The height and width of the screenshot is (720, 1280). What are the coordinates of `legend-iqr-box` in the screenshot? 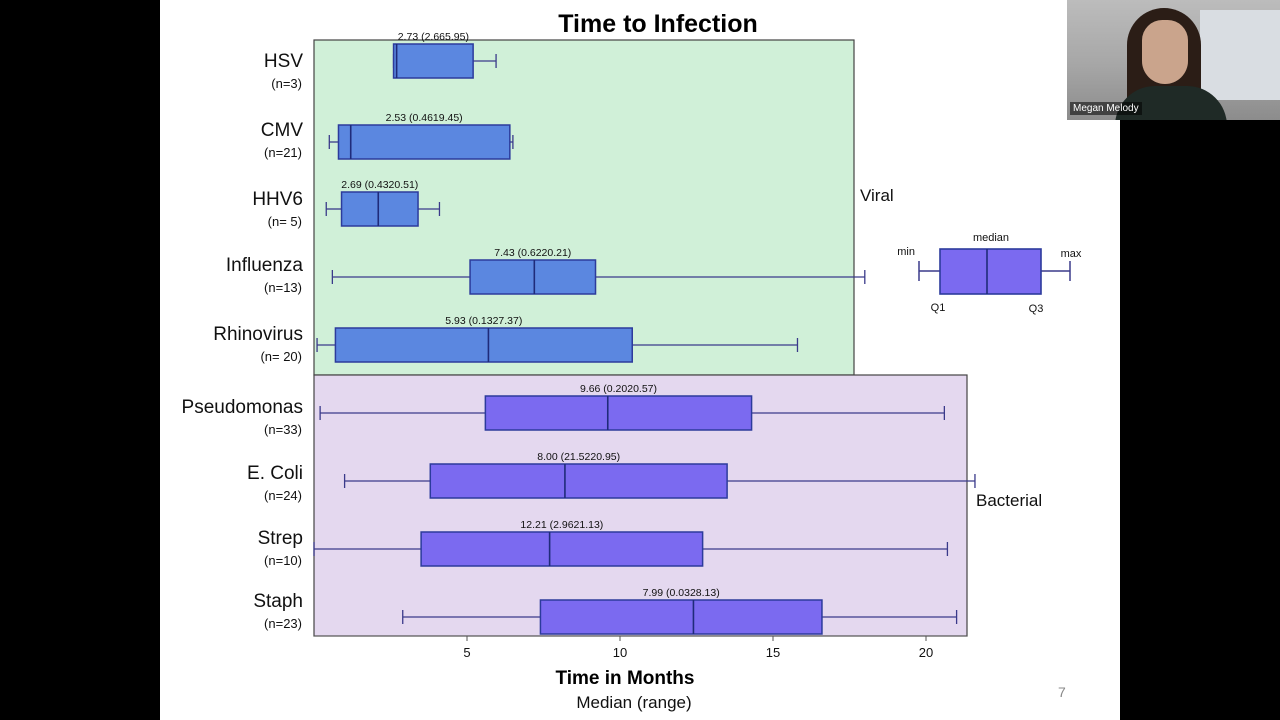 It's located at (990, 271).